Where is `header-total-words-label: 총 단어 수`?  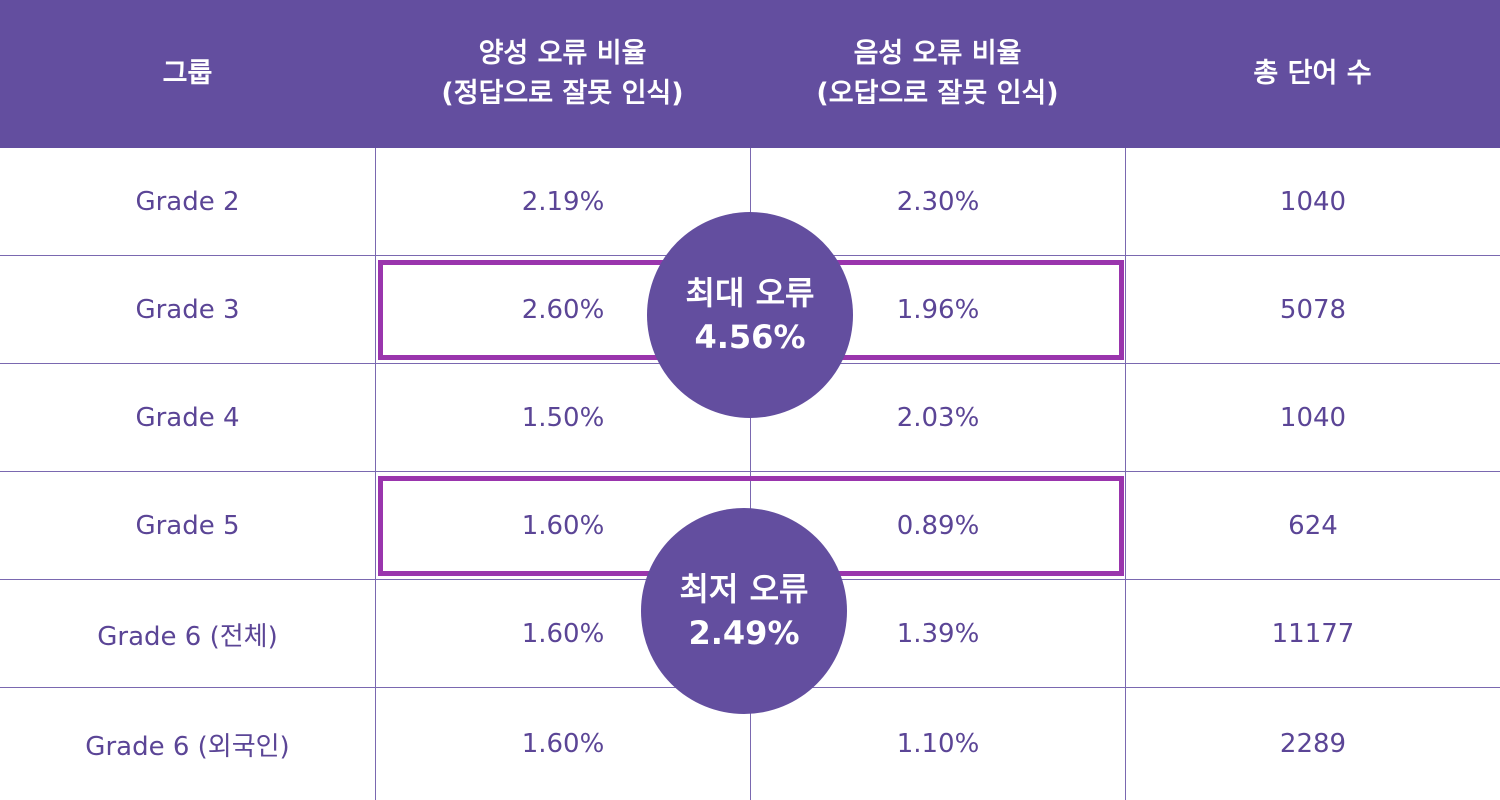
header-total-words-label: 총 단어 수 is located at coordinates (1312, 73).